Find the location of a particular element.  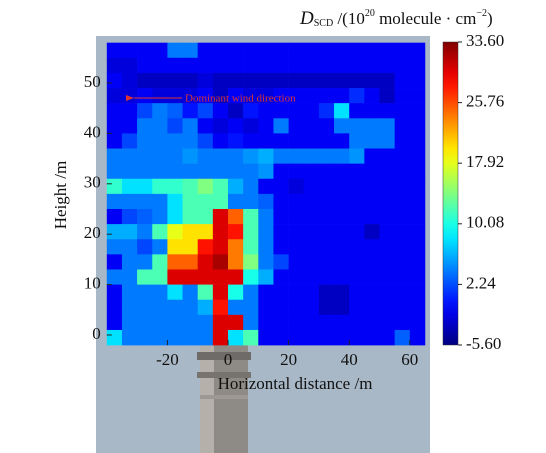

colorbar-tick-label: 25.76 is located at coordinates (485, 101).